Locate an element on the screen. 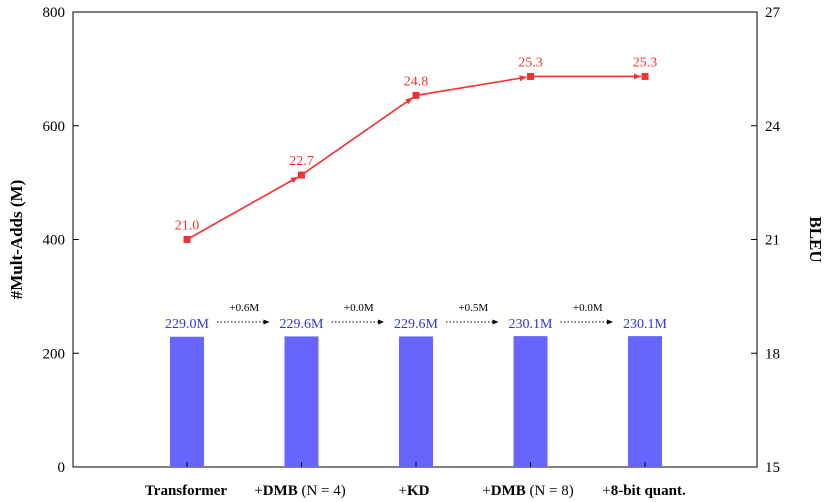  line-value-label: 22.7 is located at coordinates (301, 161).